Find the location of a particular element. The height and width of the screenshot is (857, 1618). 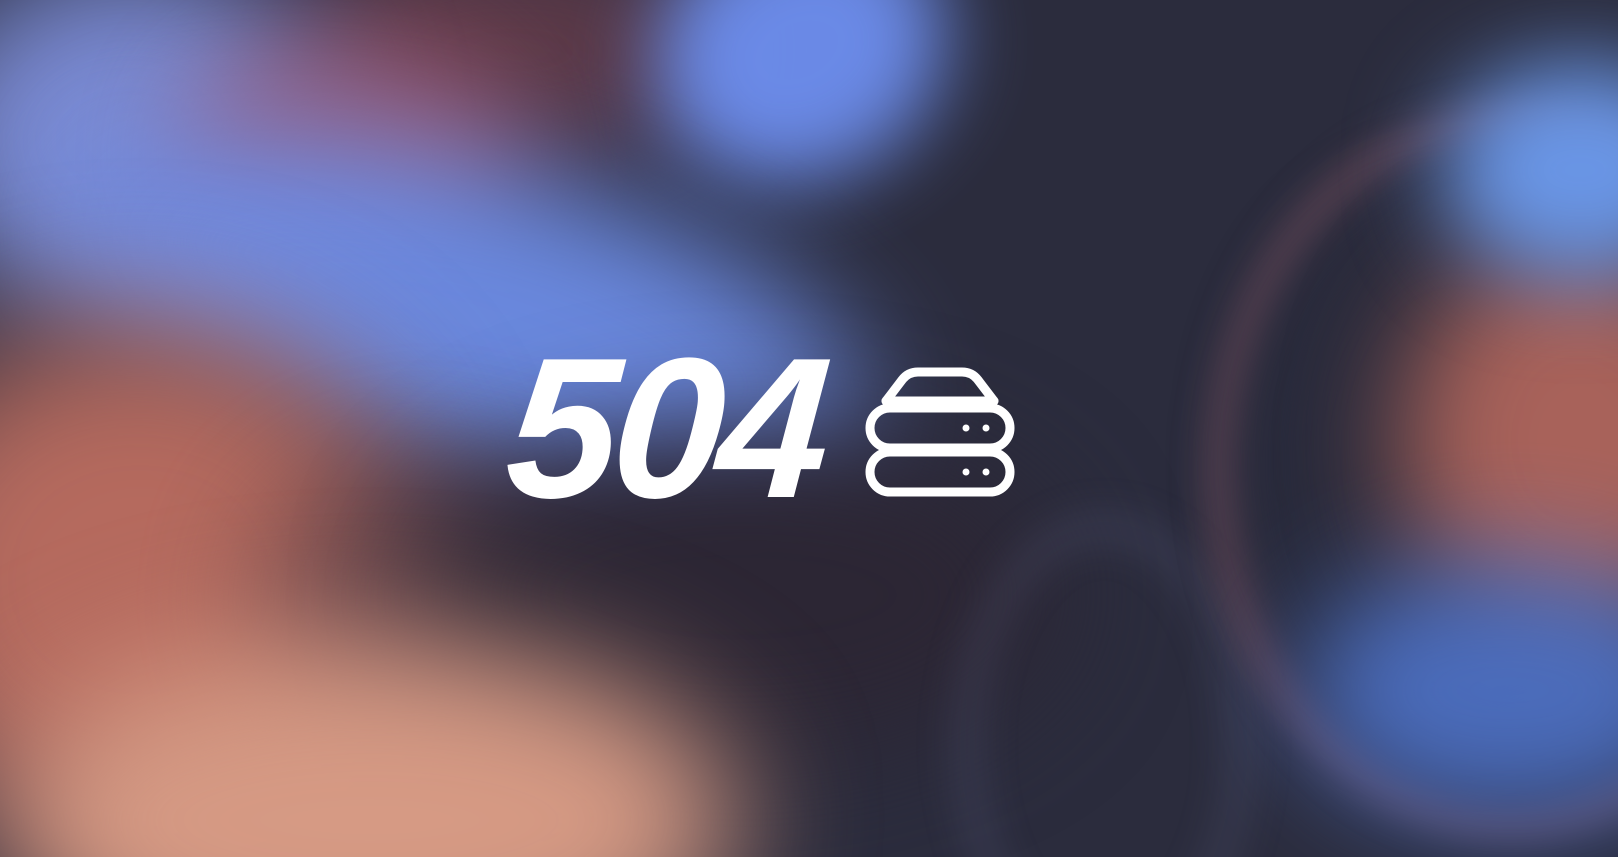

error-message: 504 is located at coordinates (804, 428).